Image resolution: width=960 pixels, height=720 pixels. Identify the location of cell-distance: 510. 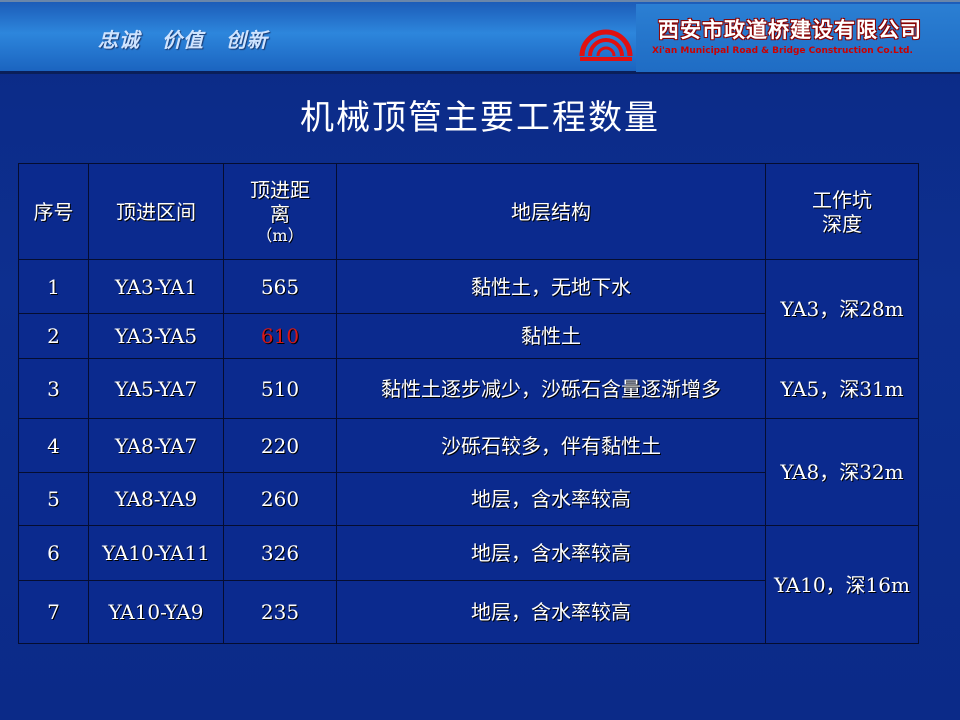
(280, 388).